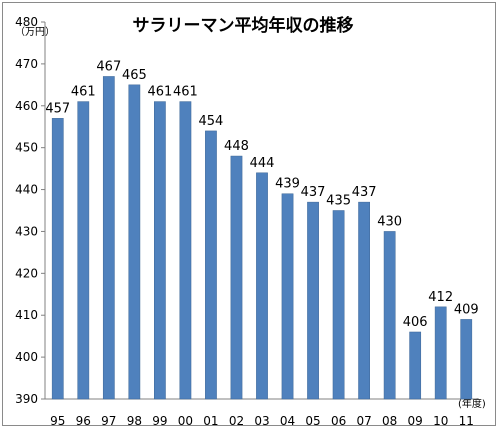 The height and width of the screenshot is (430, 500). What do you see at coordinates (26, 64) in the screenshot?
I see `y-tick-label: 470` at bounding box center [26, 64].